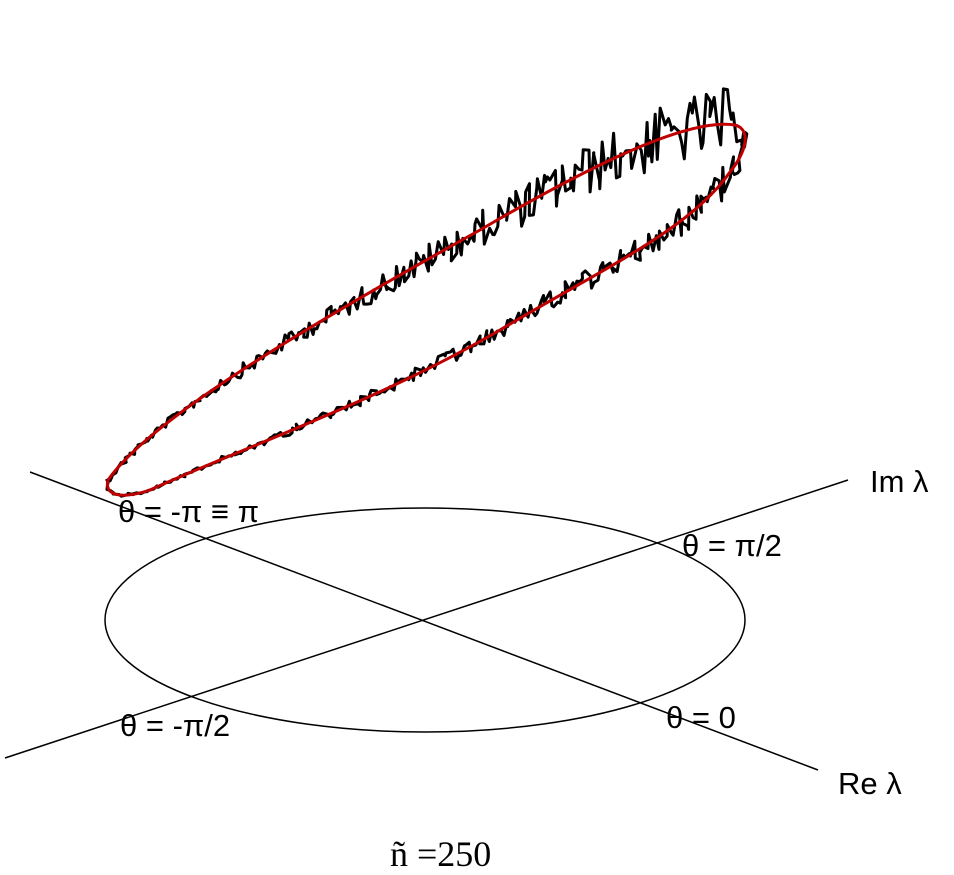  Describe the element at coordinates (440, 854) in the screenshot. I see `caption: ñ =250` at that location.